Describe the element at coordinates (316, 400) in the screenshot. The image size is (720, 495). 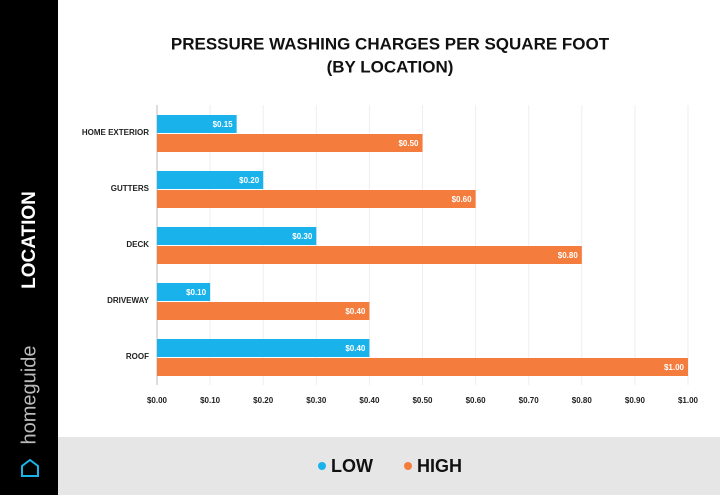
I see `x-tick-label: $0.30` at that location.